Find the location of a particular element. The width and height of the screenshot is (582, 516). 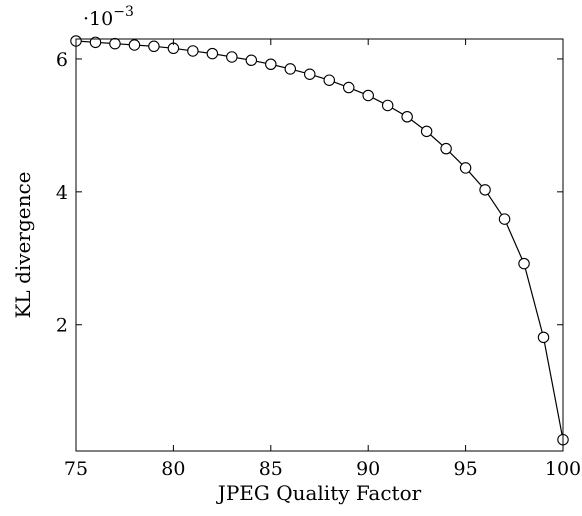

y-scale-multiplier: ·10−3 is located at coordinates (108, 17).